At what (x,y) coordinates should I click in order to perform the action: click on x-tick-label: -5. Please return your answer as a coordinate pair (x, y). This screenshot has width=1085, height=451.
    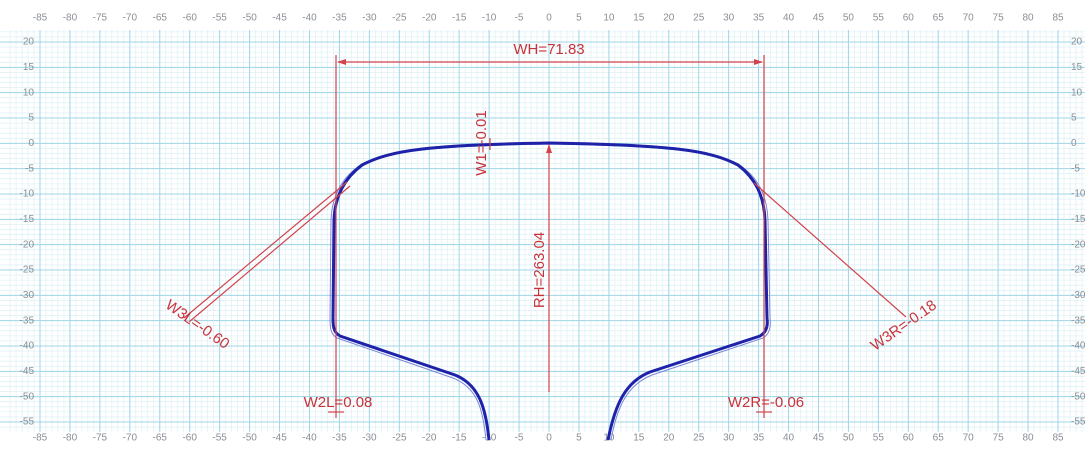
    Looking at the image, I should click on (519, 438).